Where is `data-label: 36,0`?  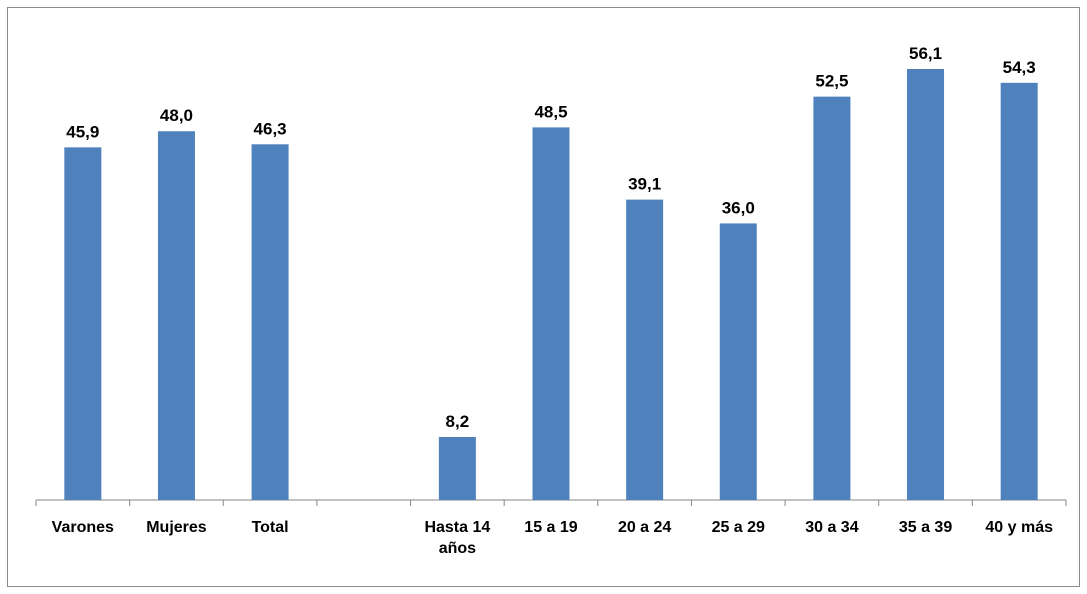
data-label: 36,0 is located at coordinates (738, 207).